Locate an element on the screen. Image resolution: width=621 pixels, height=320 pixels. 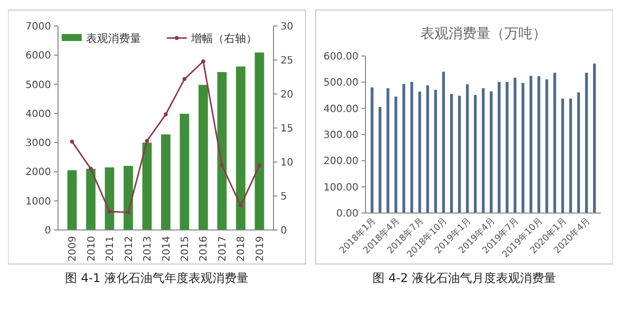
line-series is located at coordinates (166, 136).